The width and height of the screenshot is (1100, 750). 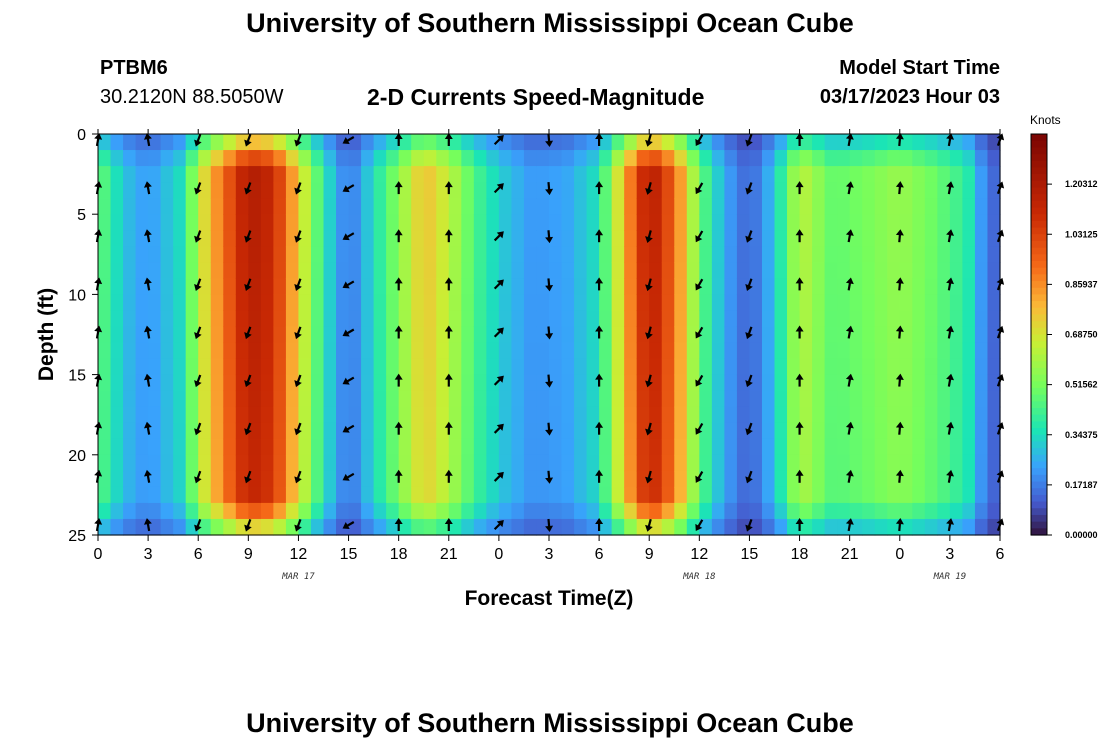 What do you see at coordinates (81, 135) in the screenshot?
I see `y-tick-label: 0` at bounding box center [81, 135].